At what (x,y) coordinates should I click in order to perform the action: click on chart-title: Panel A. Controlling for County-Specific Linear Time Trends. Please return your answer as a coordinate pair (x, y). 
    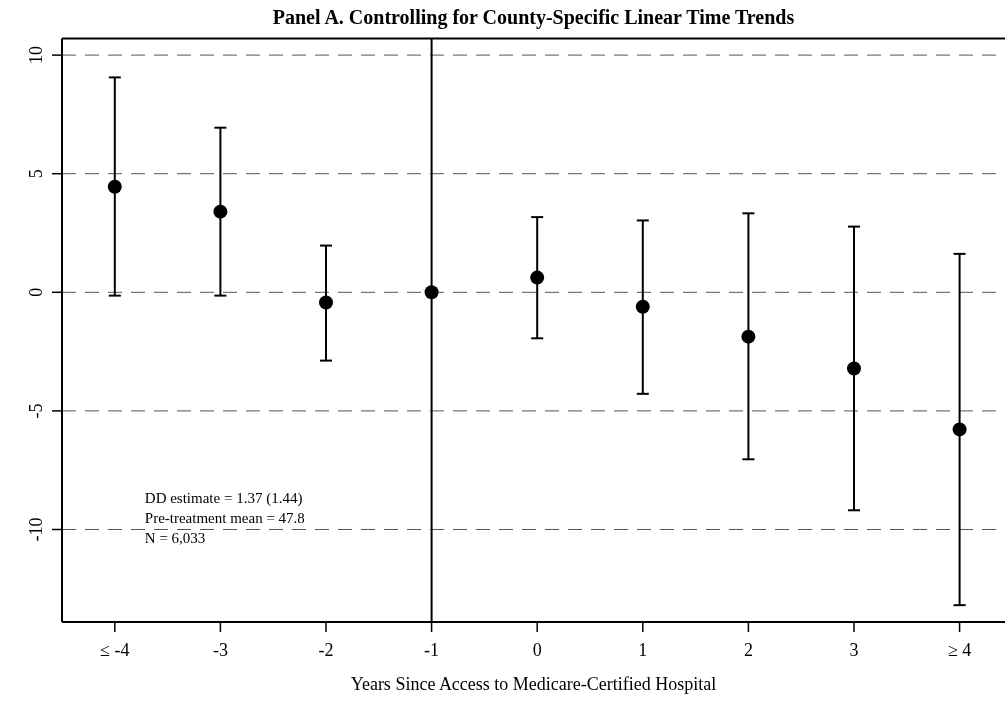
    Looking at the image, I should click on (533, 17).